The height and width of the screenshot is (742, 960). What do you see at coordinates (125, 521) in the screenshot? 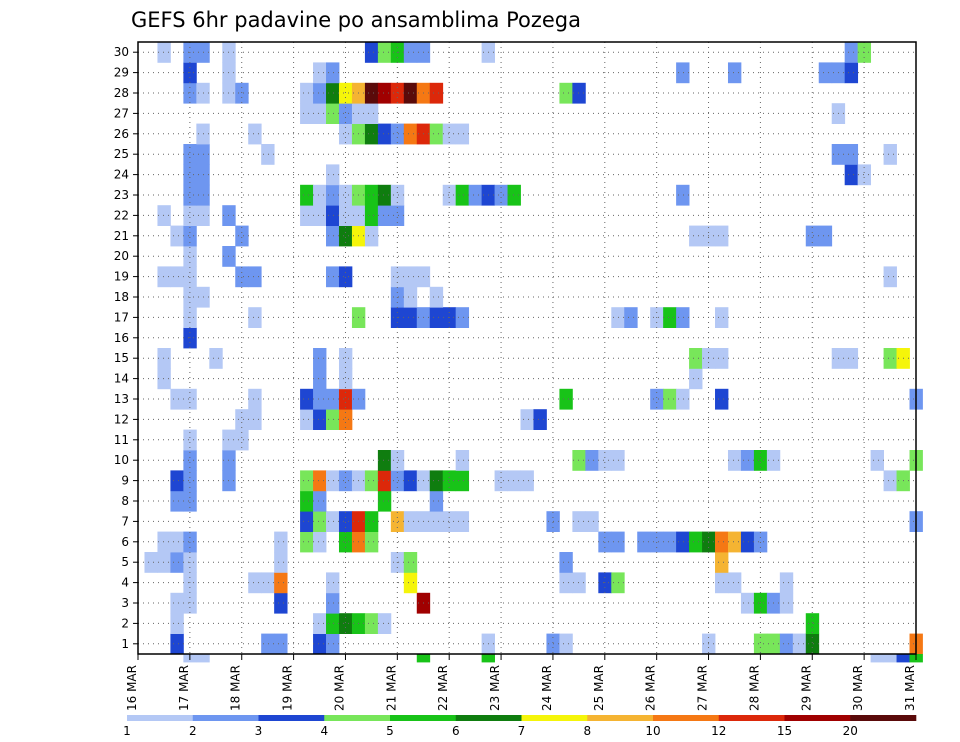
I see `y-tick-label: 7` at bounding box center [125, 521].